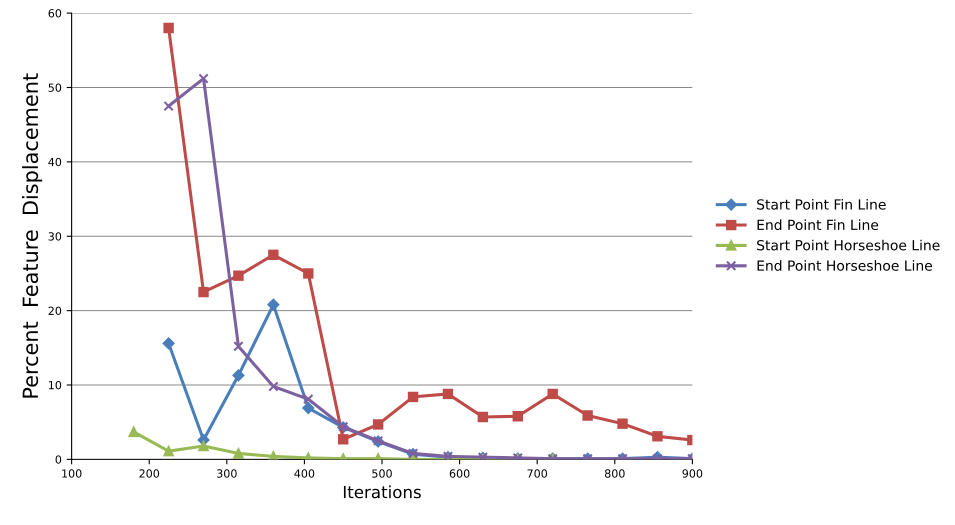 The width and height of the screenshot is (955, 525). What do you see at coordinates (227, 473) in the screenshot?
I see `x-tick-label: 300` at bounding box center [227, 473].